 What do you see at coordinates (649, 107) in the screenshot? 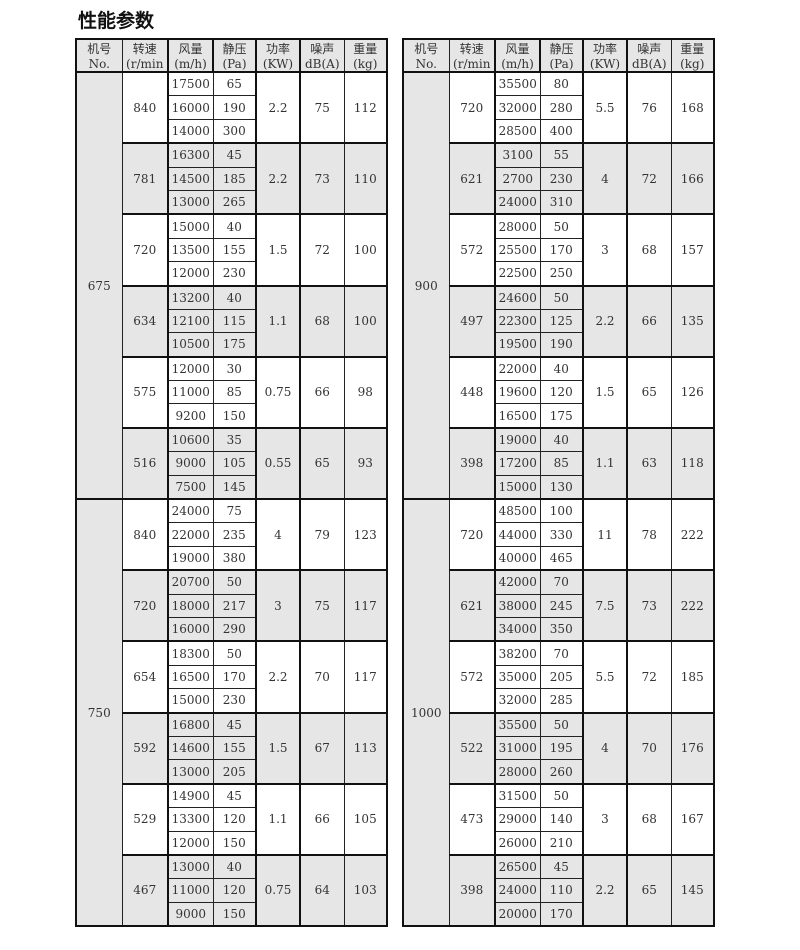
I see `noise-cell: 76` at bounding box center [649, 107].